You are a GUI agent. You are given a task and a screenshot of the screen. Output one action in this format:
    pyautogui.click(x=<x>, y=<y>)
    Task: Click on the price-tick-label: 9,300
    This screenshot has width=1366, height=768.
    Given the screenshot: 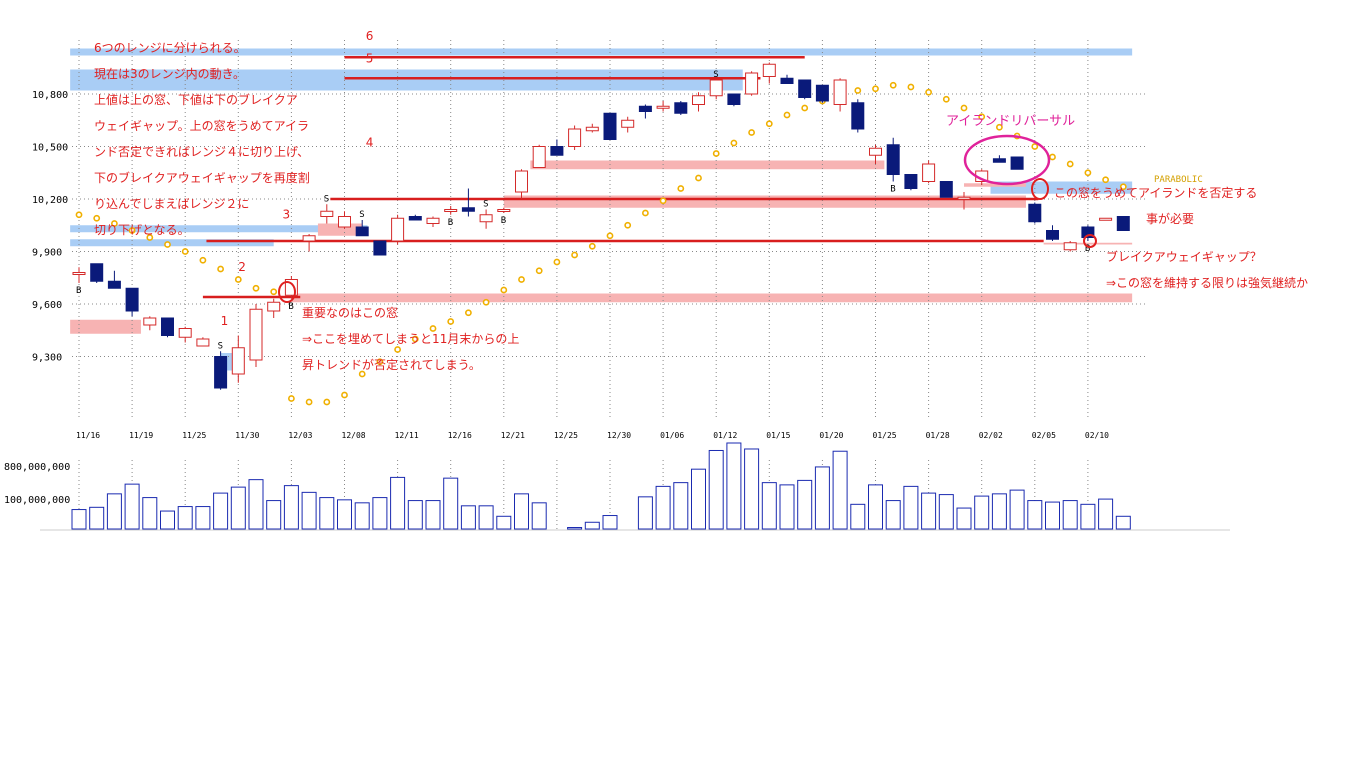 What is the action you would take?
    pyautogui.click(x=47, y=358)
    